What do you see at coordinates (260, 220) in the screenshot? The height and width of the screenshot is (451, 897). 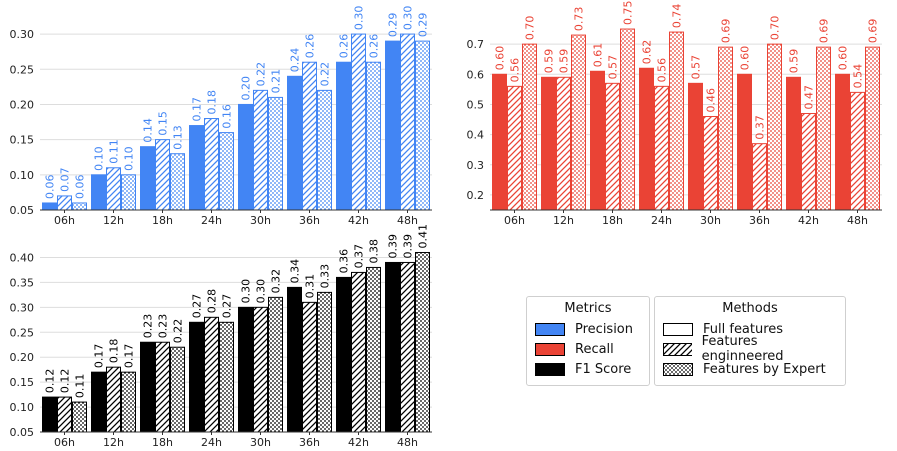 I see `x-tick-label: 30h` at bounding box center [260, 220].